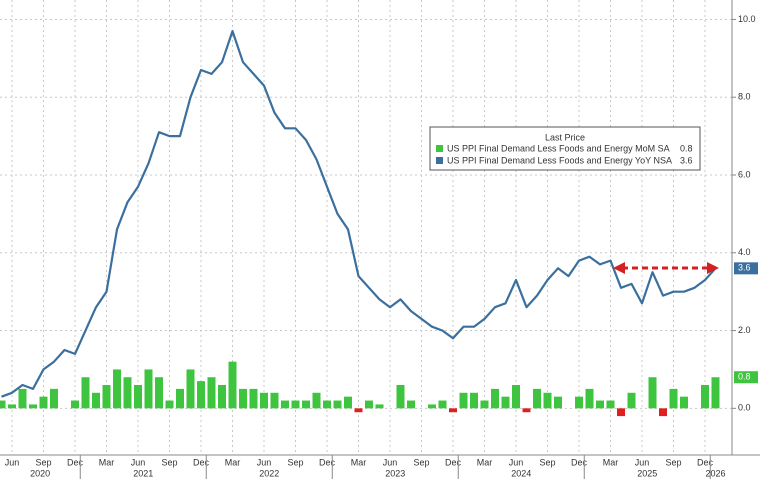  What do you see at coordinates (395, 473) in the screenshot?
I see `year-label: 2023` at bounding box center [395, 473].